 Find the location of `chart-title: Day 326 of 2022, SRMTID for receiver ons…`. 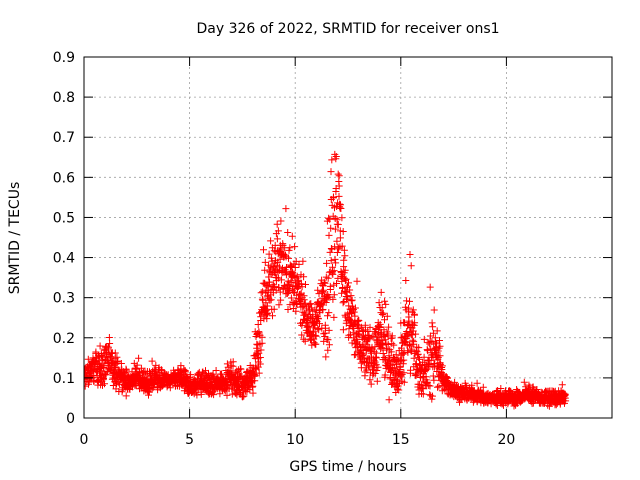

chart-title: Day 326 of 2022, SRMTID for receiver ons… is located at coordinates (347, 29).